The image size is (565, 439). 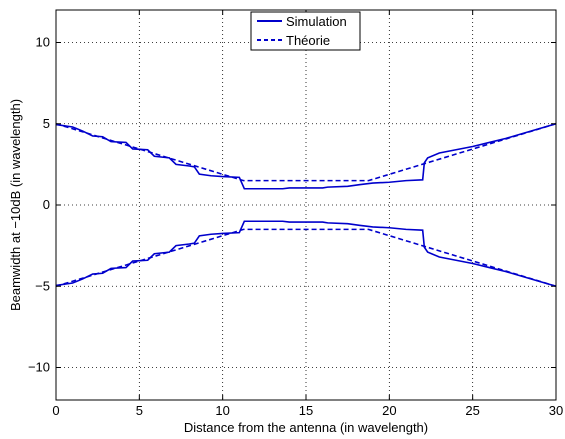 What do you see at coordinates (15, 205) in the screenshot?
I see `y-axis-label: Beamwidth at −10dB (in wavelength)` at bounding box center [15, 205].